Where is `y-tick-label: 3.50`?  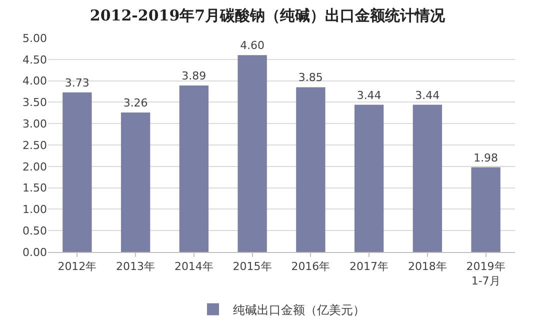
y-tick-label: 3.50 is located at coordinates (34, 103).